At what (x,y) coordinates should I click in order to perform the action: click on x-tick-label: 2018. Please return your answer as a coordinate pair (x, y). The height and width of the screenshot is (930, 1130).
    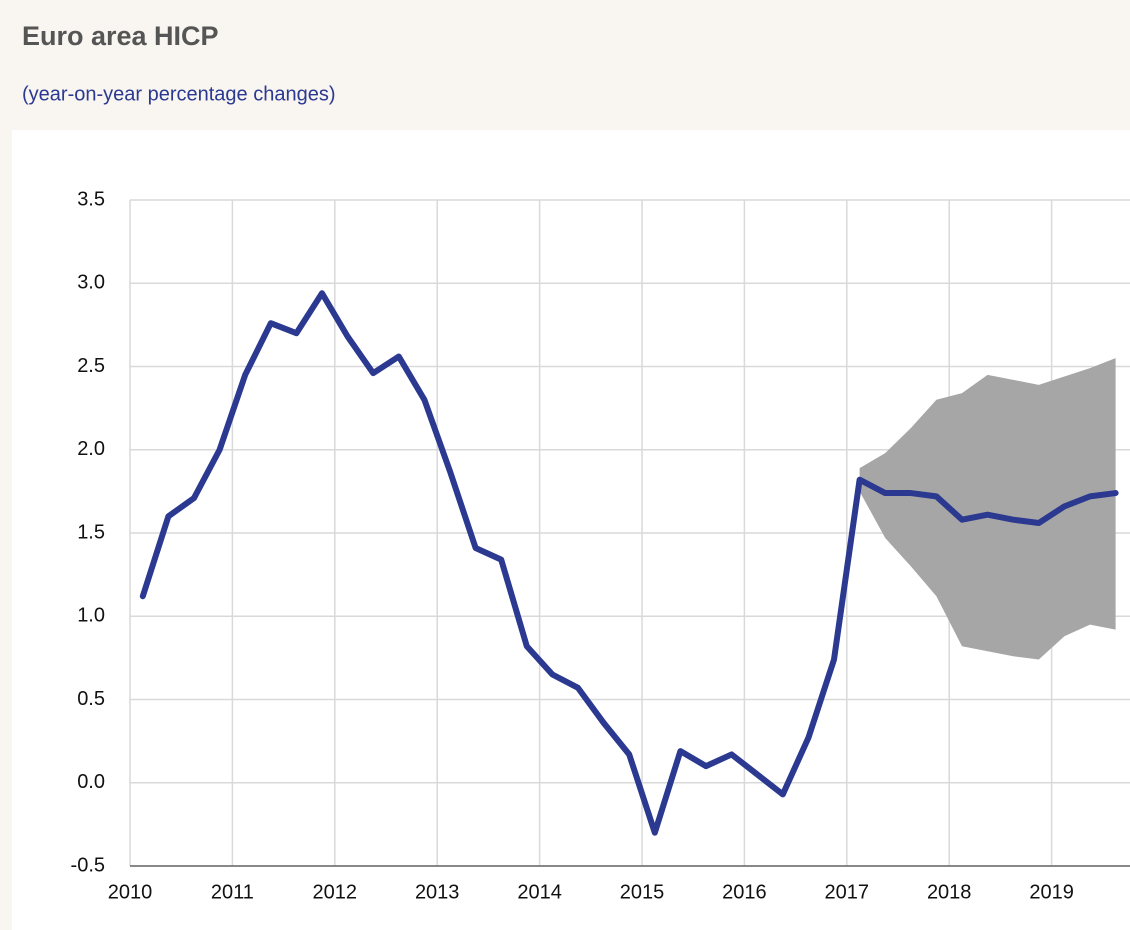
    Looking at the image, I should click on (949, 892).